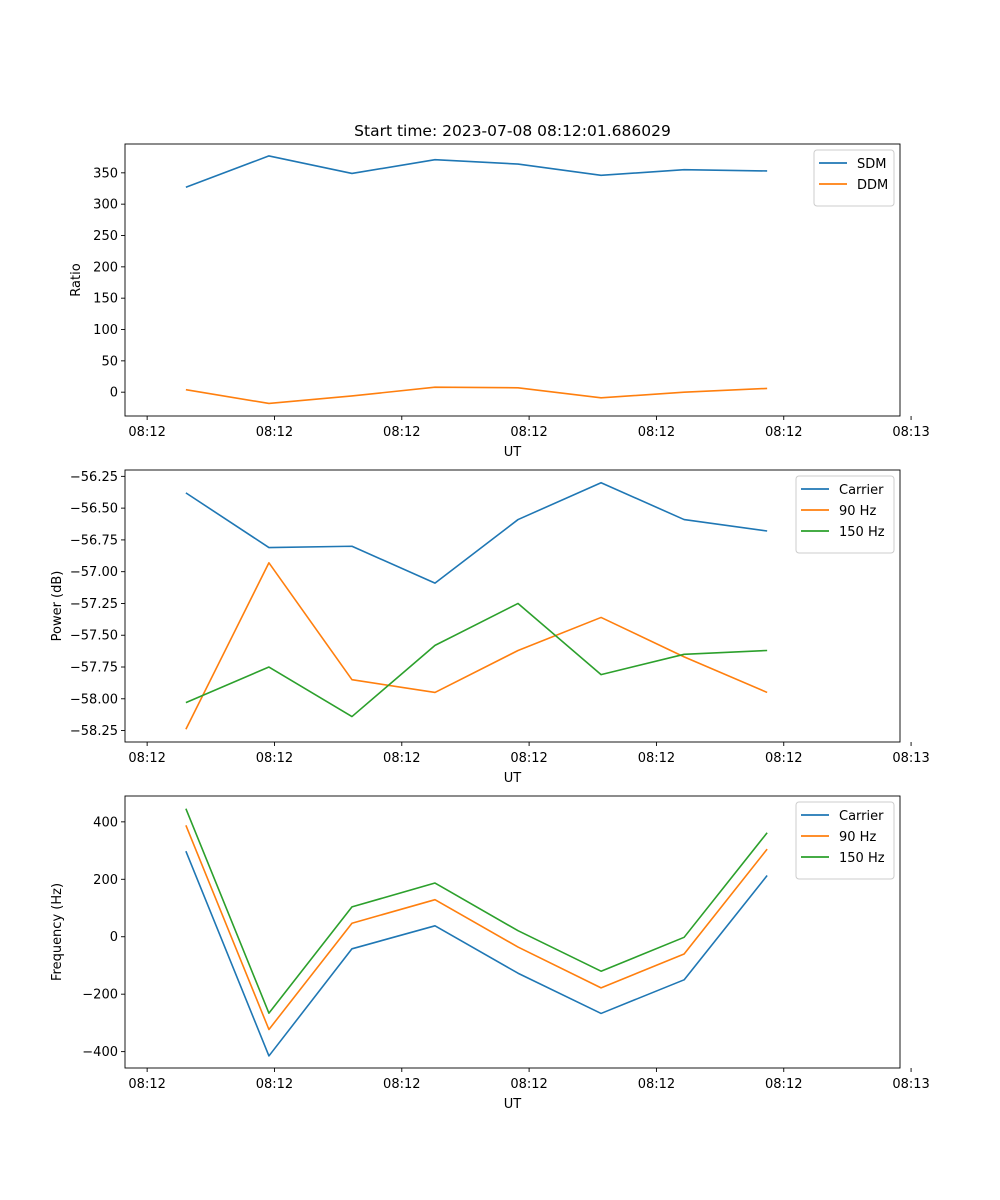  I want to click on series-line-sdm, so click(476, 171).